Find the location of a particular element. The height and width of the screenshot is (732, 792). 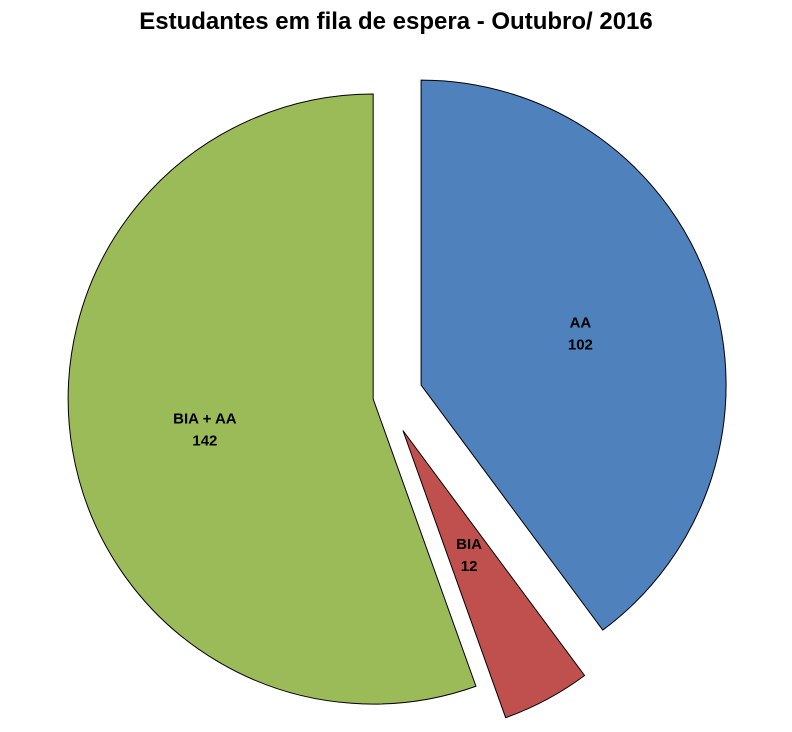

slice-label-aa: AA 102 is located at coordinates (580, 334).